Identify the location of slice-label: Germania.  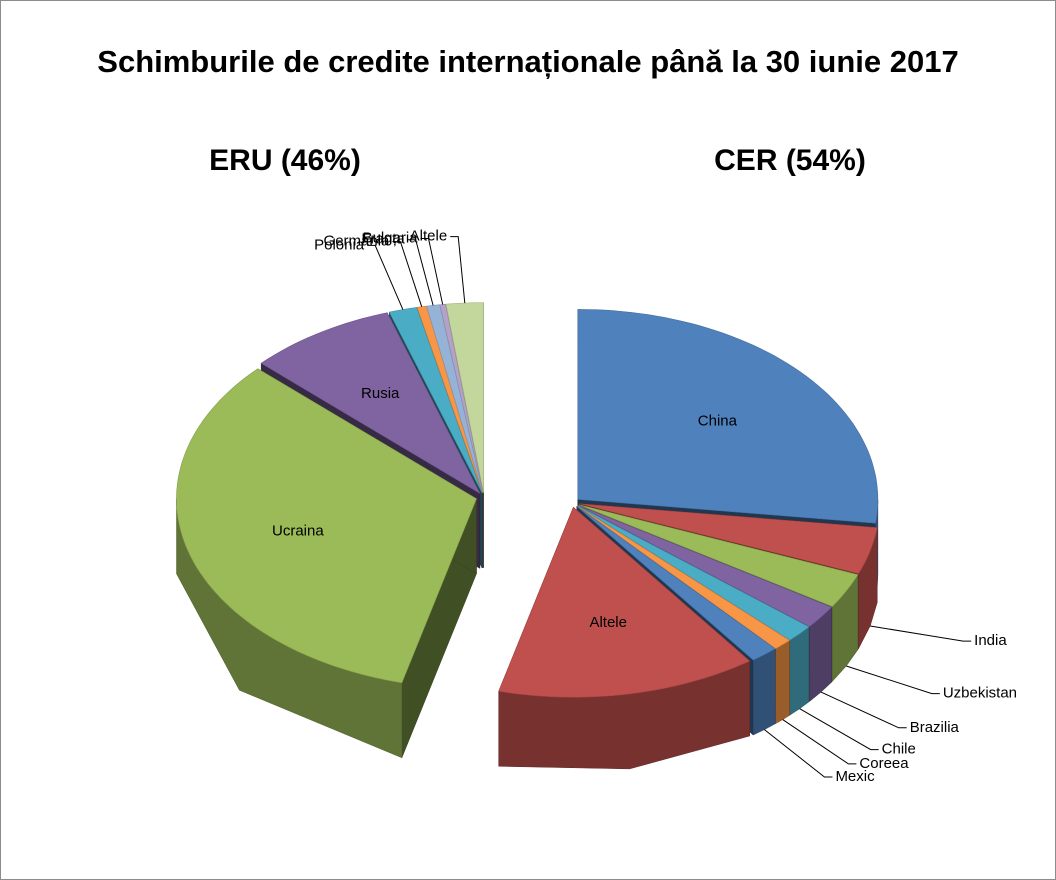
(357, 241).